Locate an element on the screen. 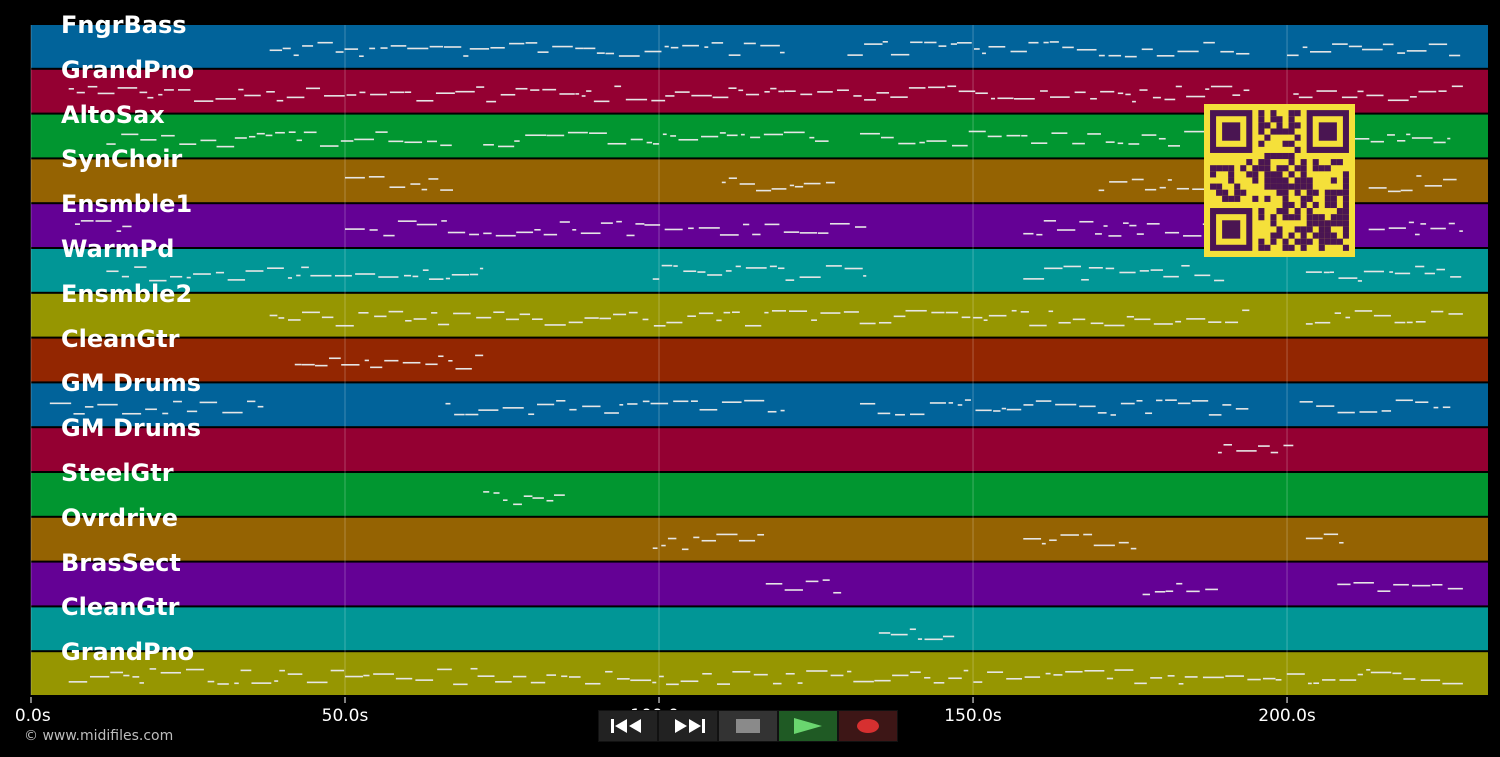 Image resolution: width=1500 pixels, height=757 pixels. record-button is located at coordinates (868, 726).